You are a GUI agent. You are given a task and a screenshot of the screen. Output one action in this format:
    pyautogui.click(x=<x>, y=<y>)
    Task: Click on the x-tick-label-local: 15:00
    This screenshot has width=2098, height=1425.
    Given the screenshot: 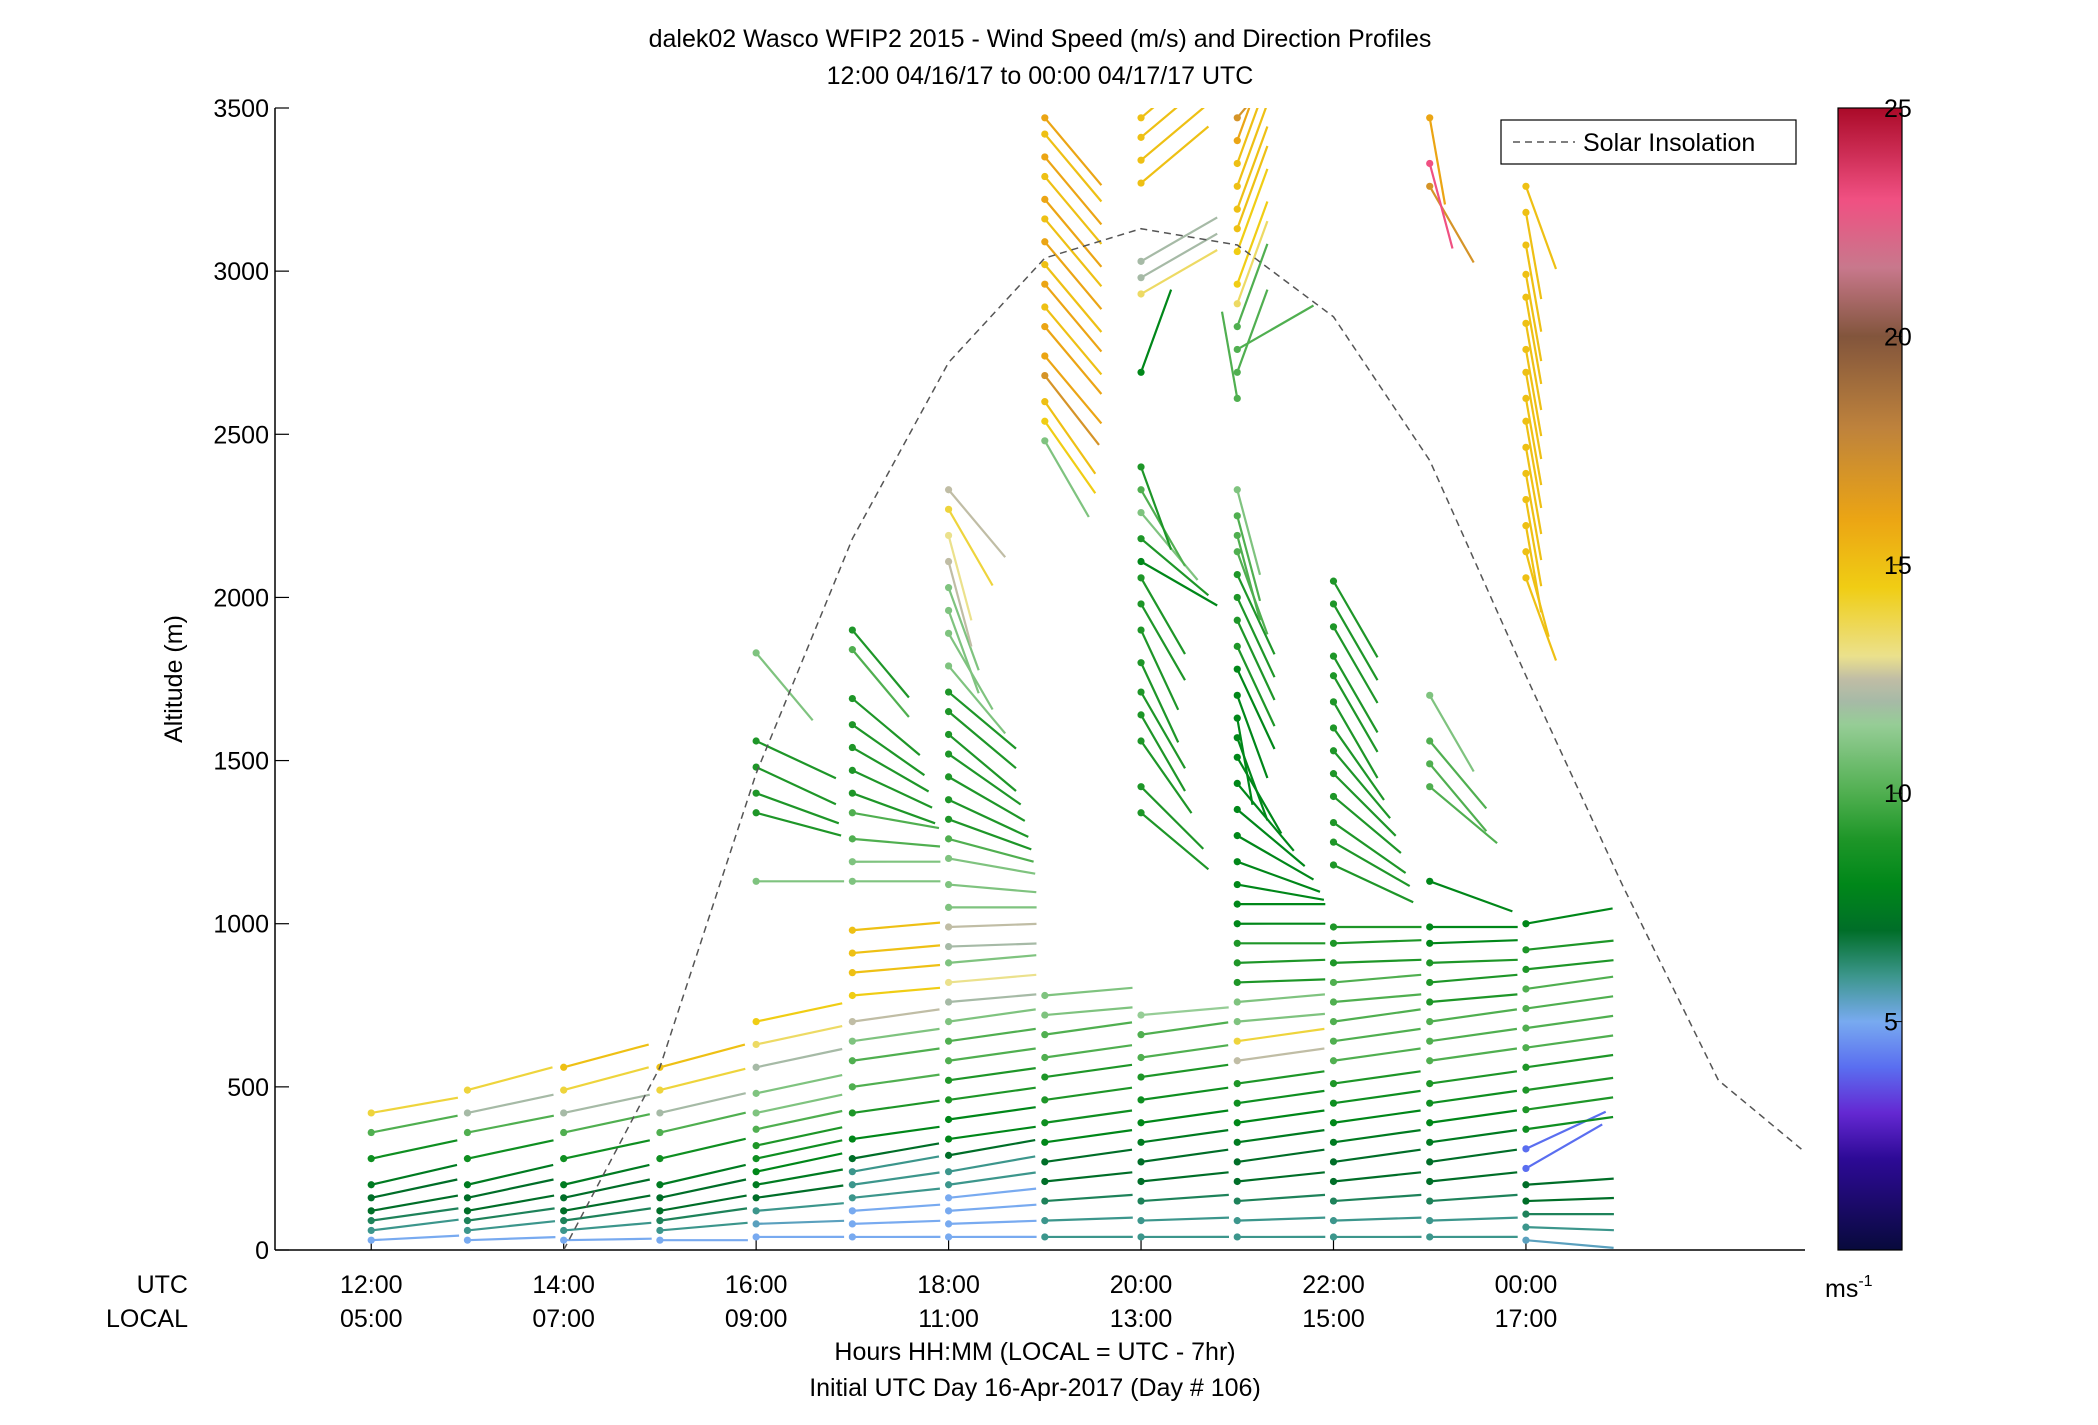 What is the action you would take?
    pyautogui.click(x=1333, y=1319)
    